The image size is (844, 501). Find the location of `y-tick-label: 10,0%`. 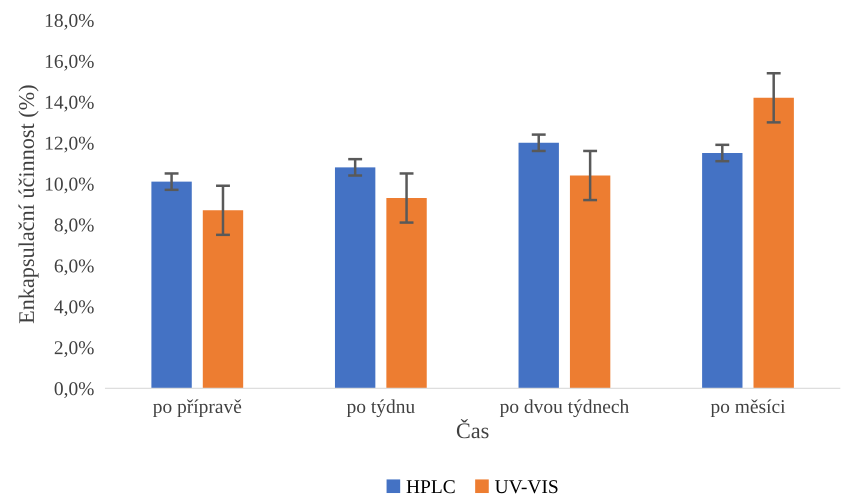

y-tick-label: 10,0% is located at coordinates (70, 186).